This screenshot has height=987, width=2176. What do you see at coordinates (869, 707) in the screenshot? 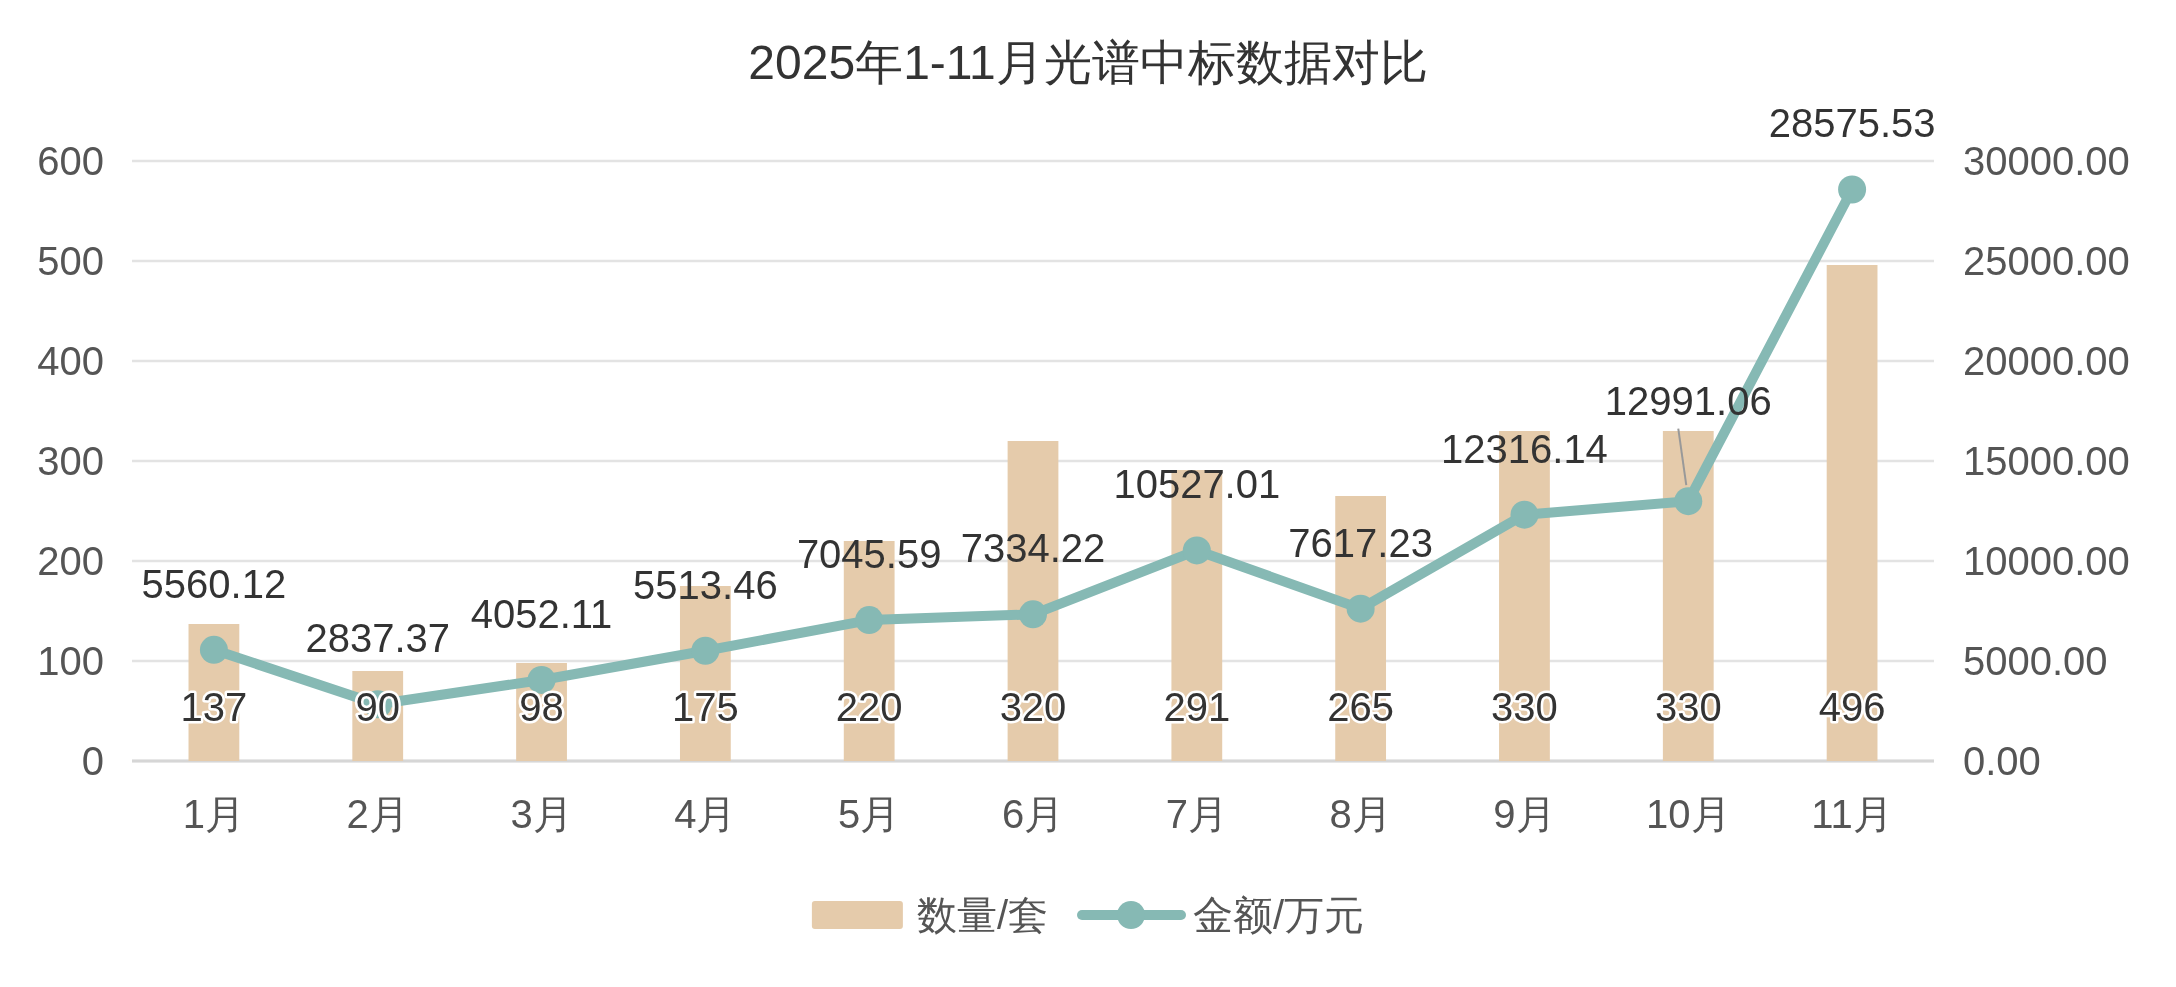
I see `data-label: 220` at bounding box center [869, 707].